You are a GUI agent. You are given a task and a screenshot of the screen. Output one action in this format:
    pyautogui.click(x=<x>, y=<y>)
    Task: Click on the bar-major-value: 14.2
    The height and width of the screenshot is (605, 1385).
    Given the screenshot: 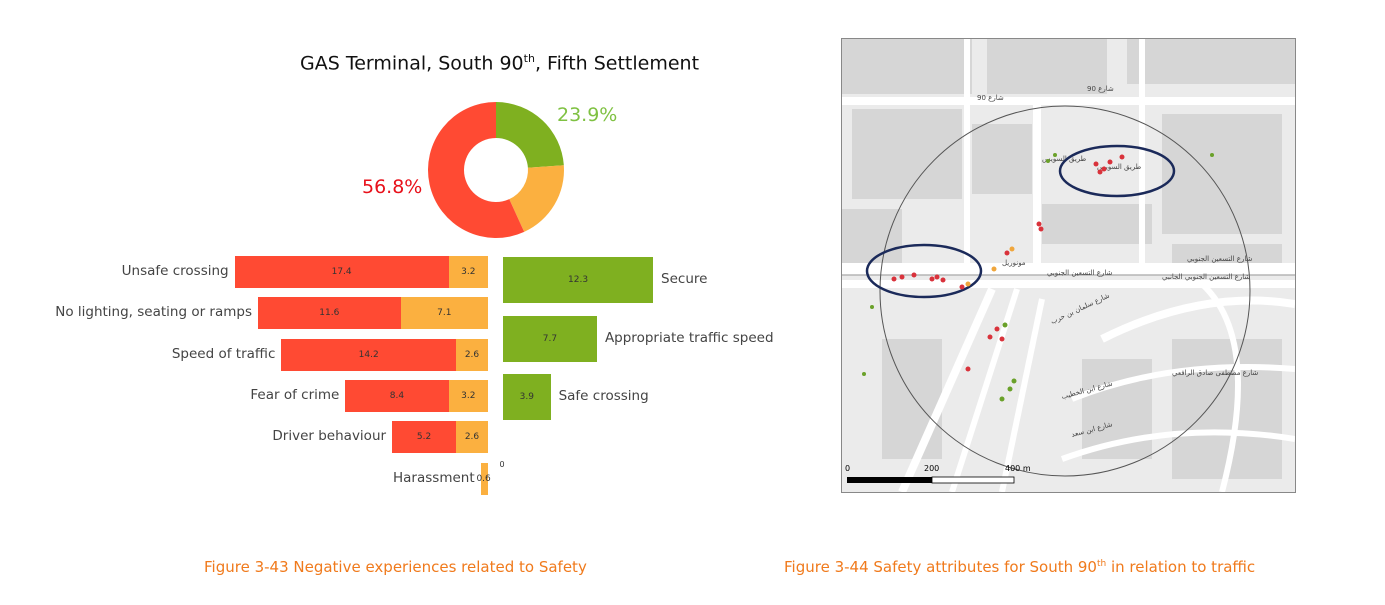 What is the action you would take?
    pyautogui.click(x=368, y=354)
    